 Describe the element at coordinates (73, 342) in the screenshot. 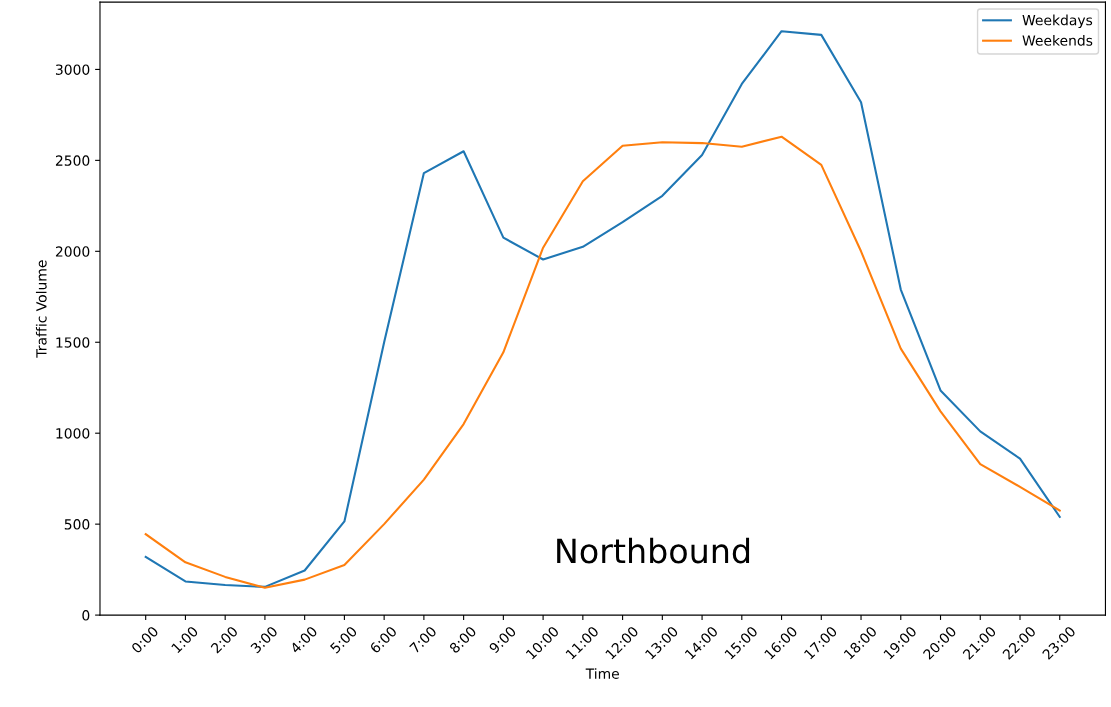

I see `y-tick-label: 1500` at that location.